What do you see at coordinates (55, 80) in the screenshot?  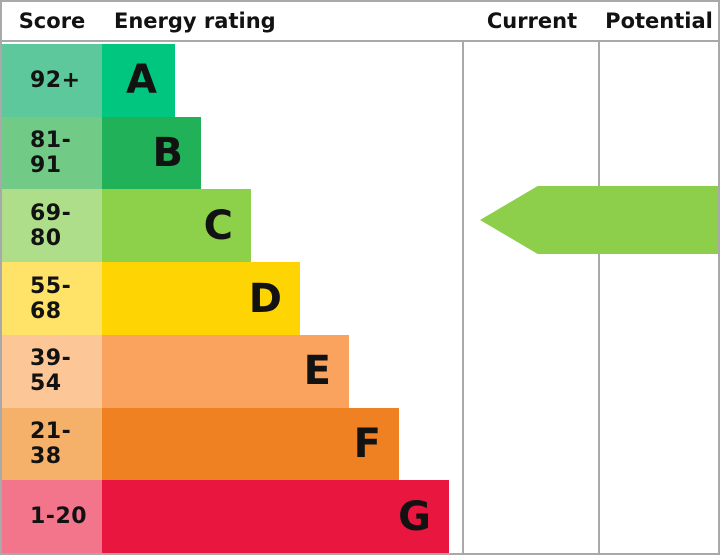 I see `score-range-label: 92+` at bounding box center [55, 80].